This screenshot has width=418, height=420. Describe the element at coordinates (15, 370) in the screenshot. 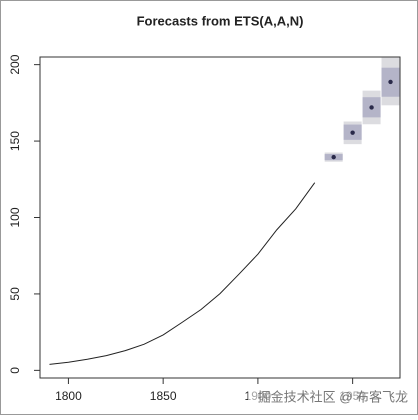

I see `y-tick-label: 0` at that location.